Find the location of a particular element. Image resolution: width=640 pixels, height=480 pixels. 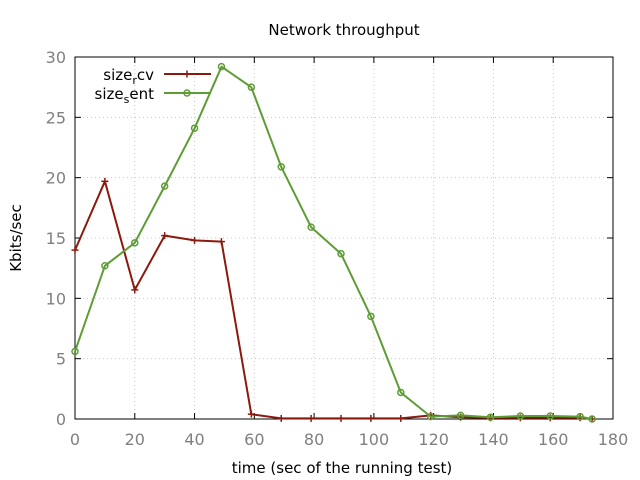

y-tick-label: 30 is located at coordinates (56, 57).